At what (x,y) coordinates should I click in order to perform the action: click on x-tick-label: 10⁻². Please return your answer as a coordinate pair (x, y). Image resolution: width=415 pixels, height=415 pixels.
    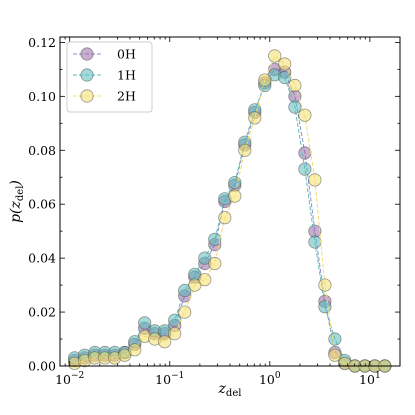
    Looking at the image, I should click on (69, 379).